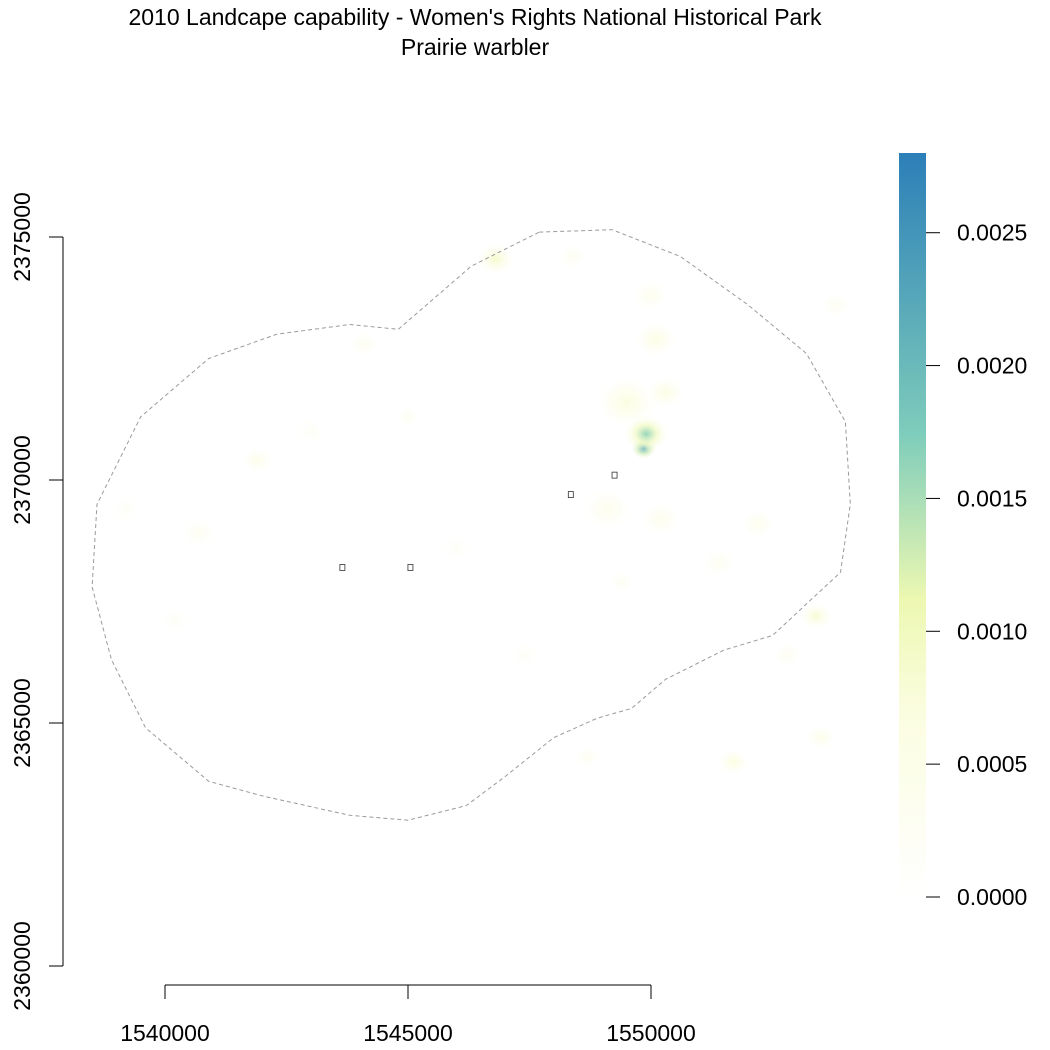 This screenshot has width=1050, height=1050. I want to click on legend-color-bar, so click(912, 525).